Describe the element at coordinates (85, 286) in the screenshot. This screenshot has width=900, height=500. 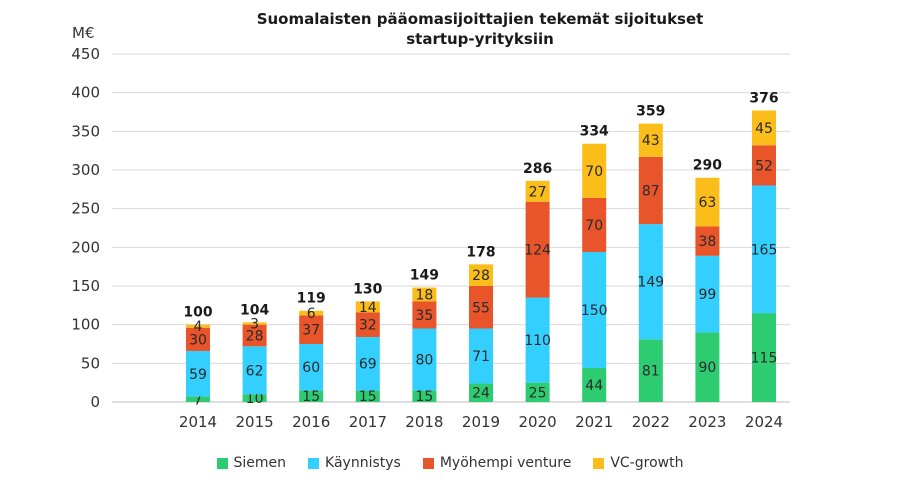
I see `y-tick-label: 150` at that location.